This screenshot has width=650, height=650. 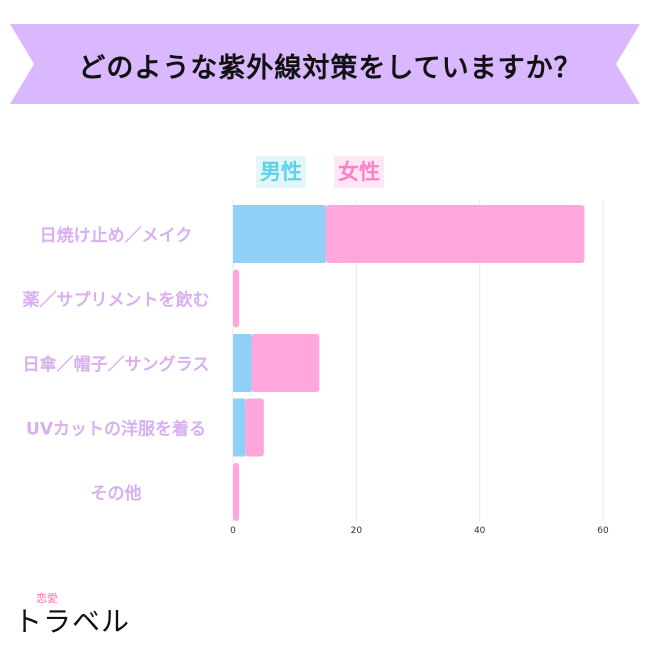 I want to click on category-label: その他, so click(x=116, y=493).